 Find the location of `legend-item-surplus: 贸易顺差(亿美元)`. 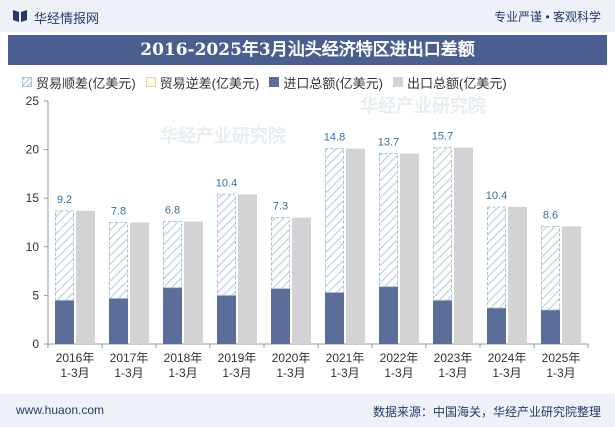

legend-item-surplus: 贸易顺差(亿美元) is located at coordinates (79, 82).